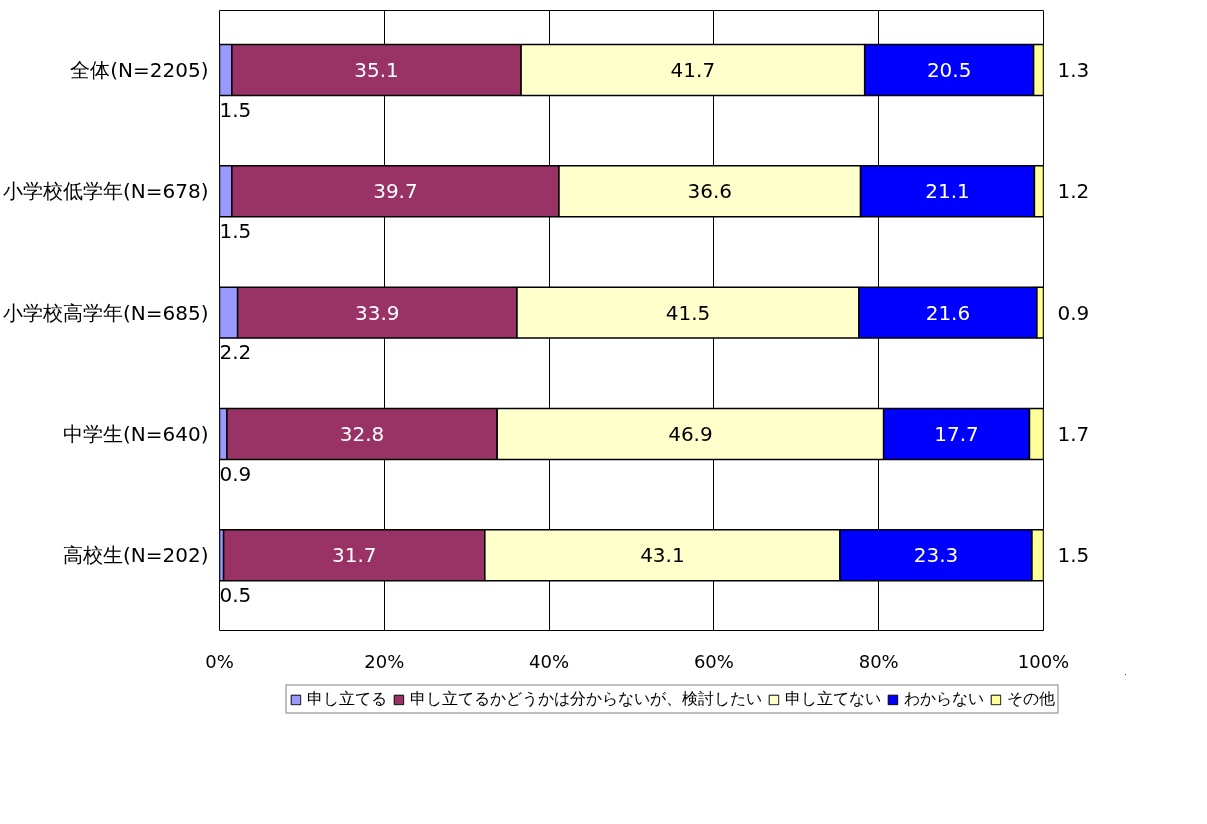 The width and height of the screenshot is (1207, 824). What do you see at coordinates (354, 555) in the screenshot?
I see `data-label: 31.7` at bounding box center [354, 555].